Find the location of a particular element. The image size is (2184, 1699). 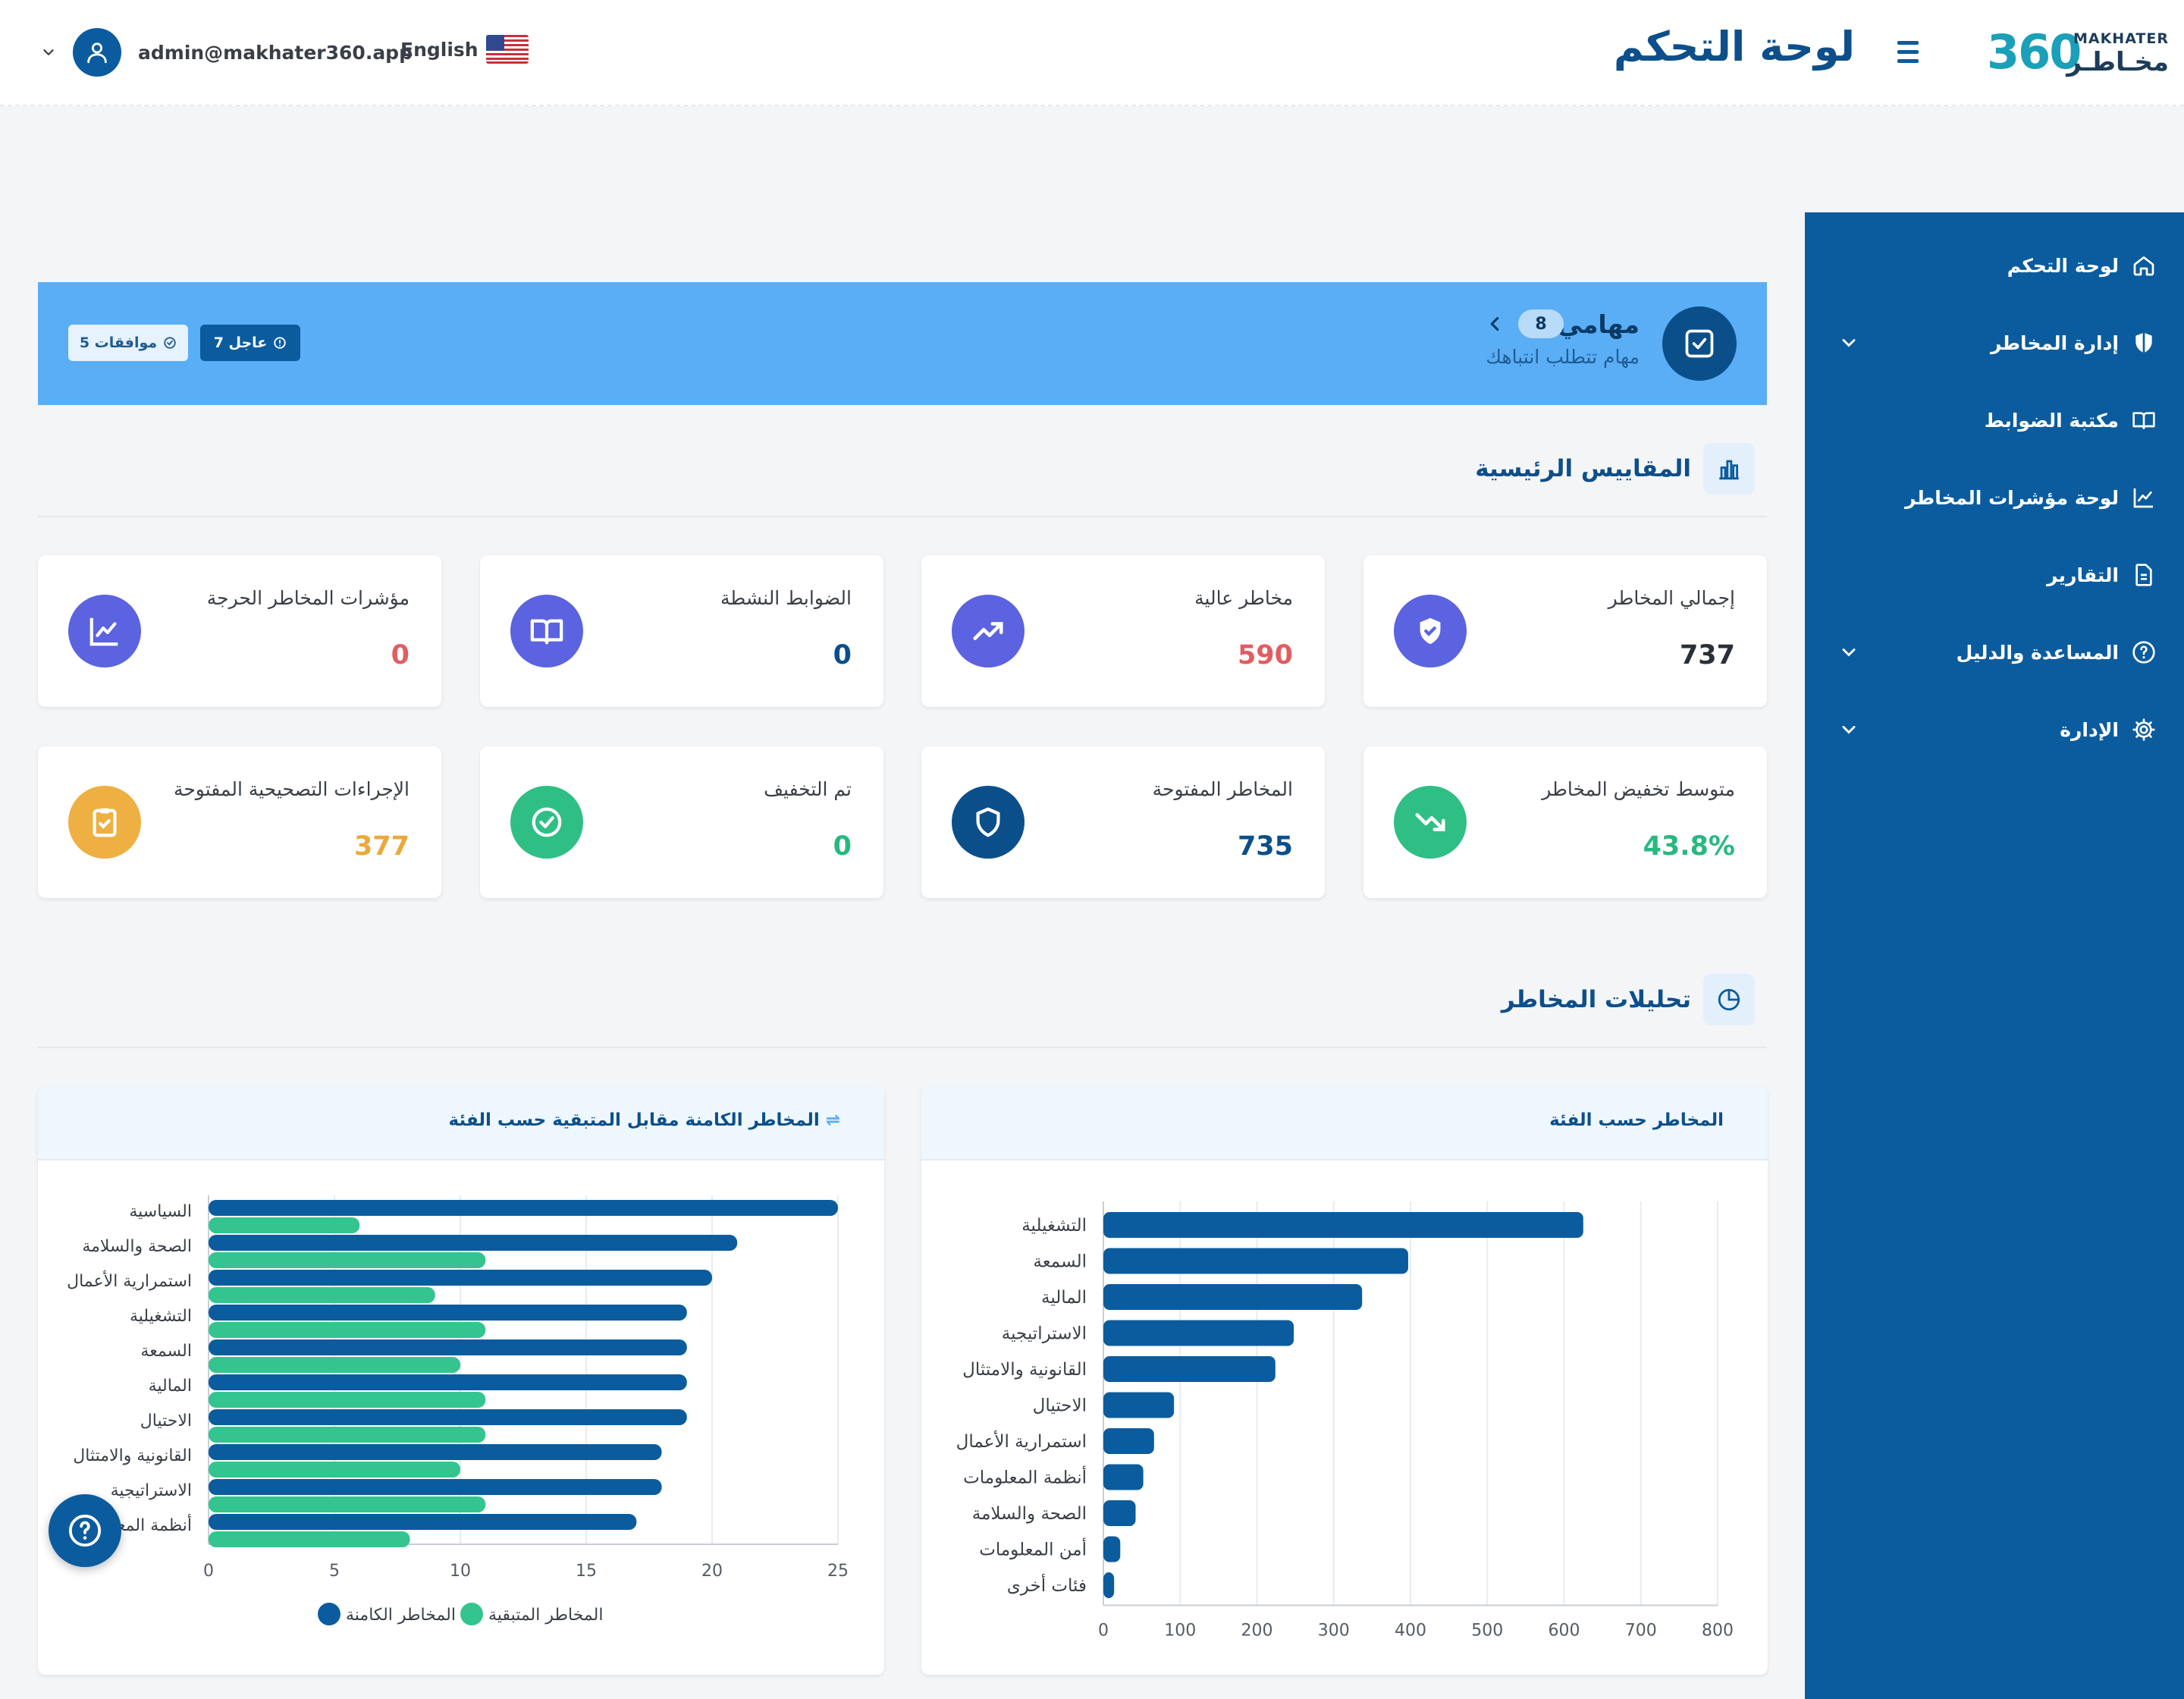

language-switcher: English is located at coordinates (464, 50).